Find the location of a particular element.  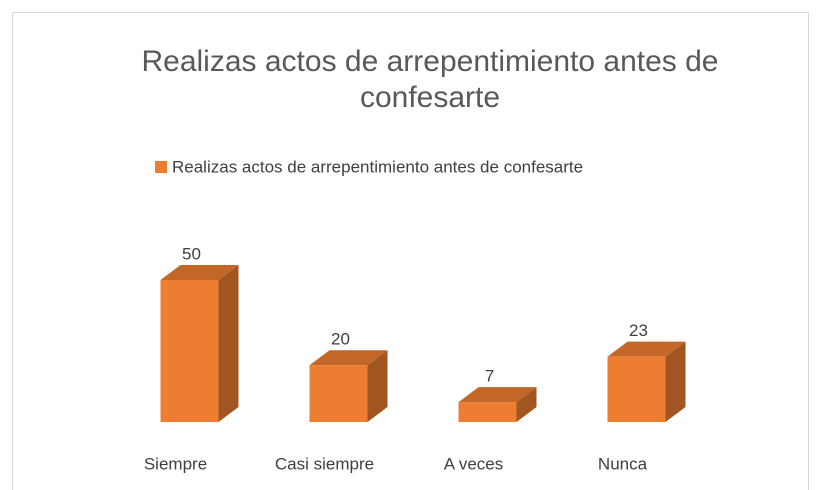

x-tick-label: A veces is located at coordinates (474, 463).